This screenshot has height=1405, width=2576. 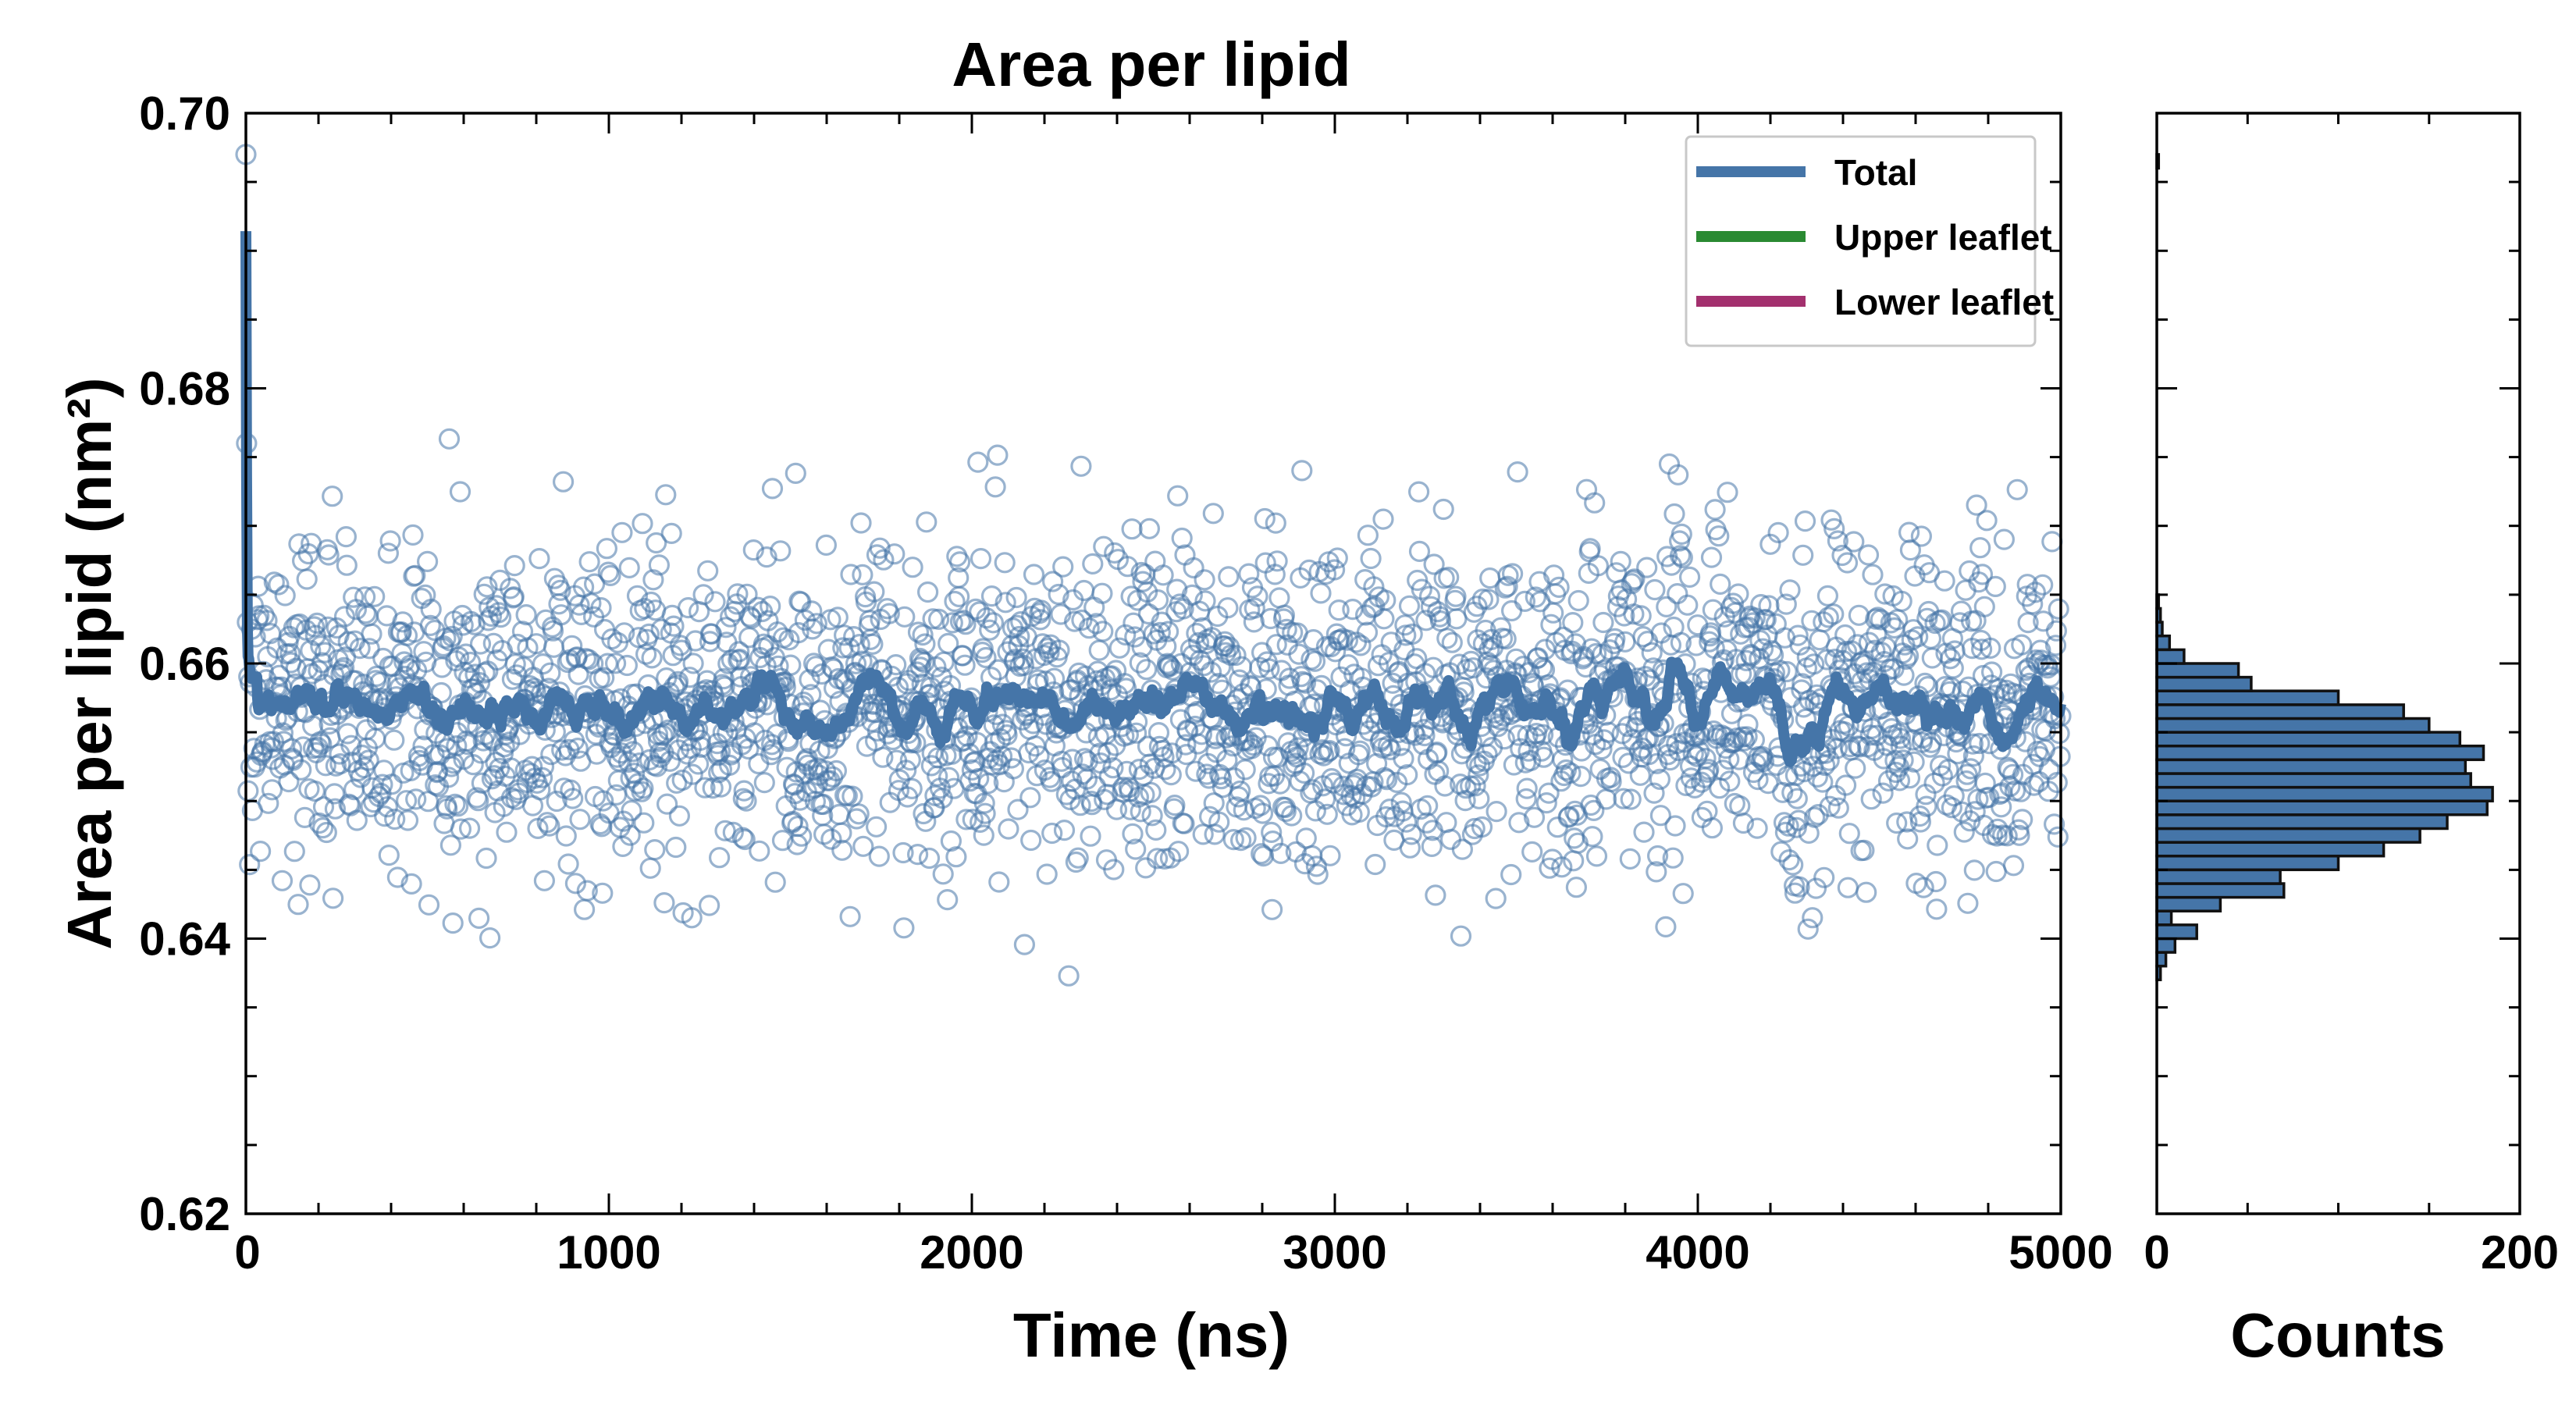 I want to click on y-tick-label: 0.70, so click(x=184, y=113).